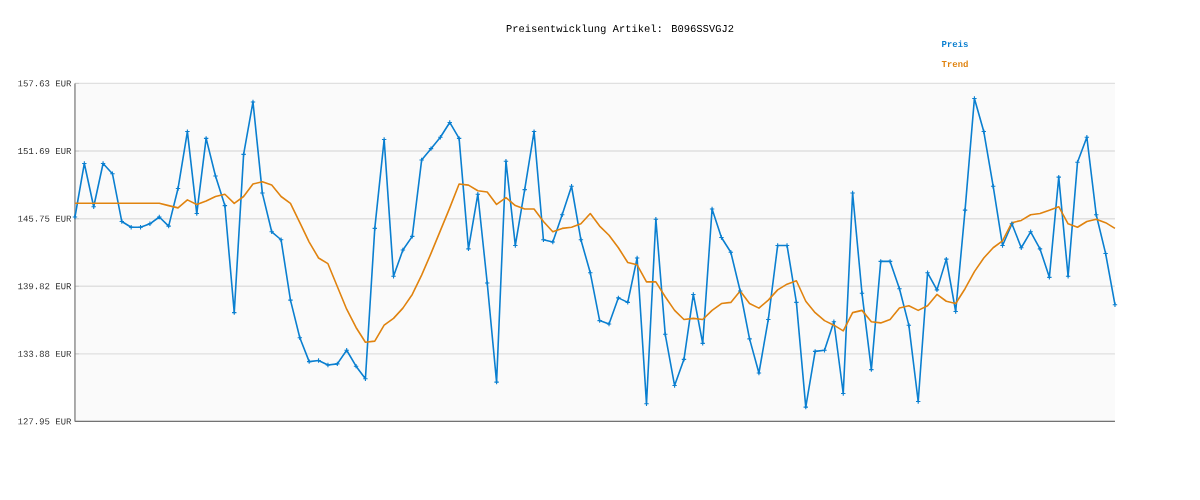 The height and width of the screenshot is (500, 1200). I want to click on y-tick-label: 151.69 EUR, so click(45, 151).